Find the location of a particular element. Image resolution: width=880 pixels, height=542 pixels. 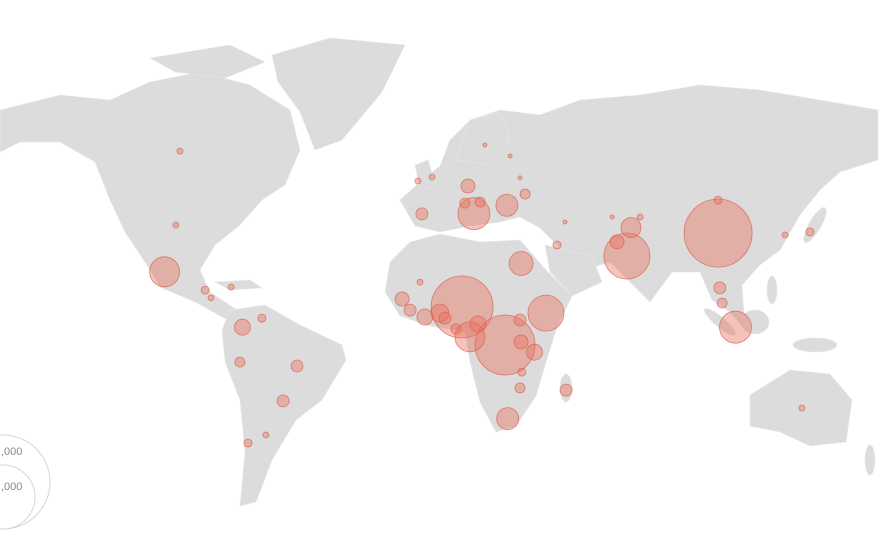

japan is located at coordinates (815, 225).